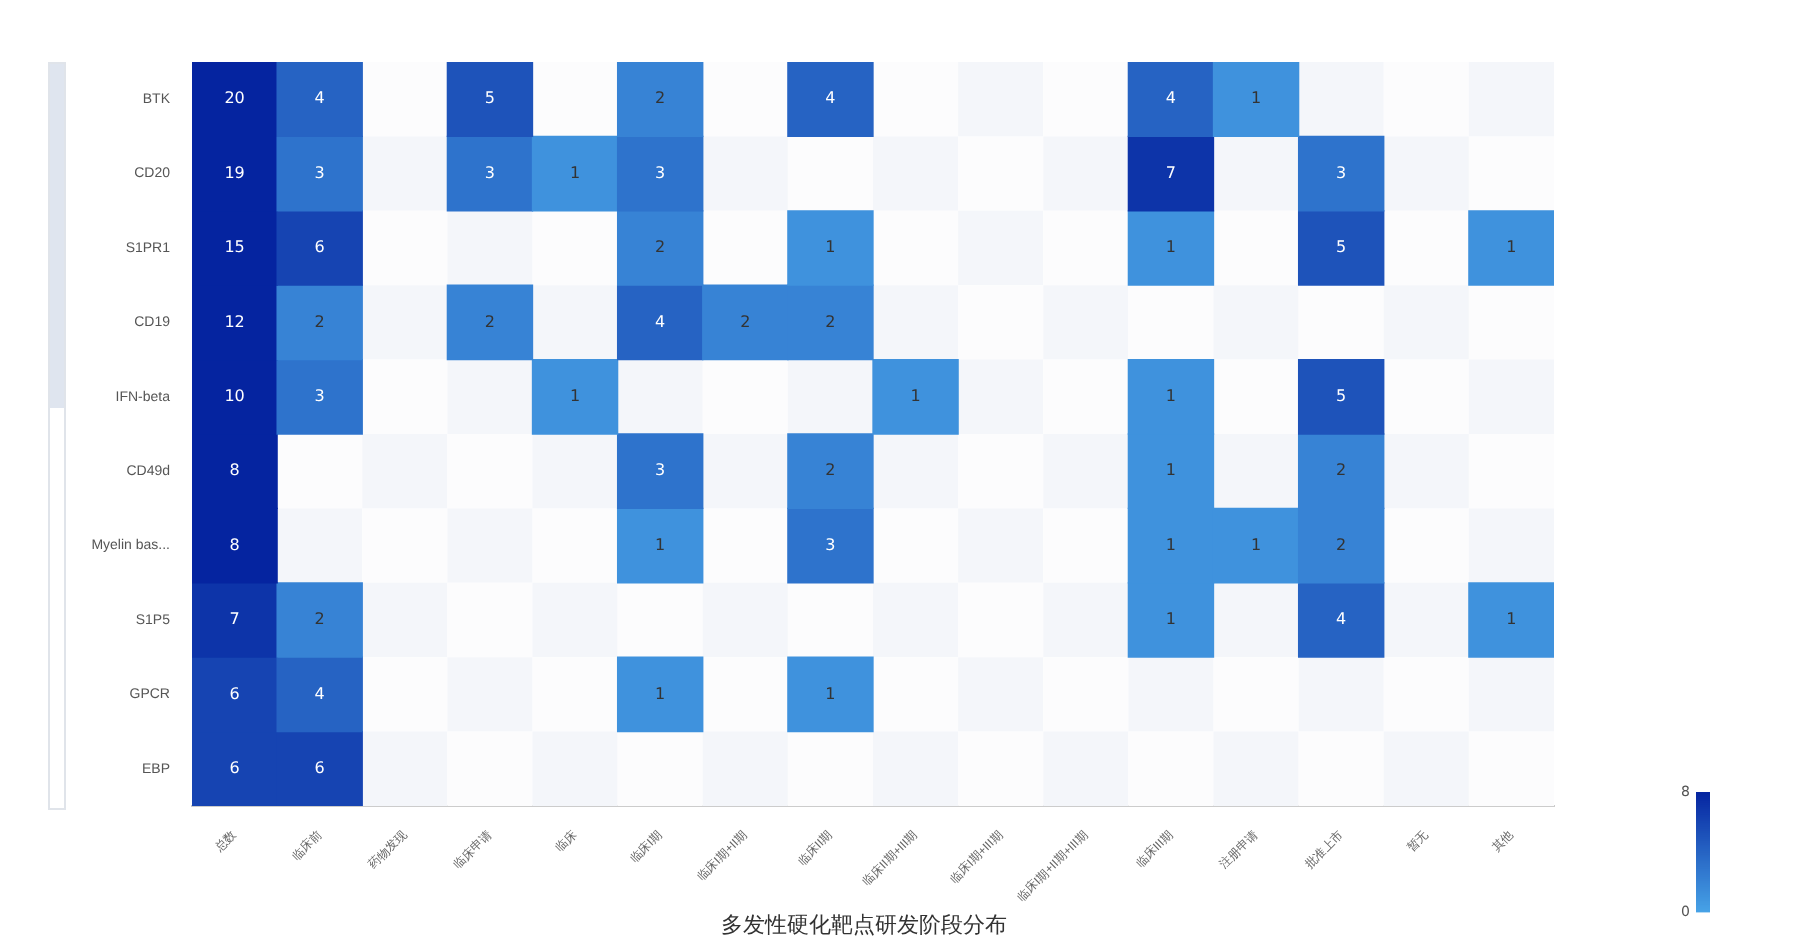 The width and height of the screenshot is (1814, 938). What do you see at coordinates (864, 924) in the screenshot?
I see `text: 多发性硬化靶点研发阶段分布` at bounding box center [864, 924].